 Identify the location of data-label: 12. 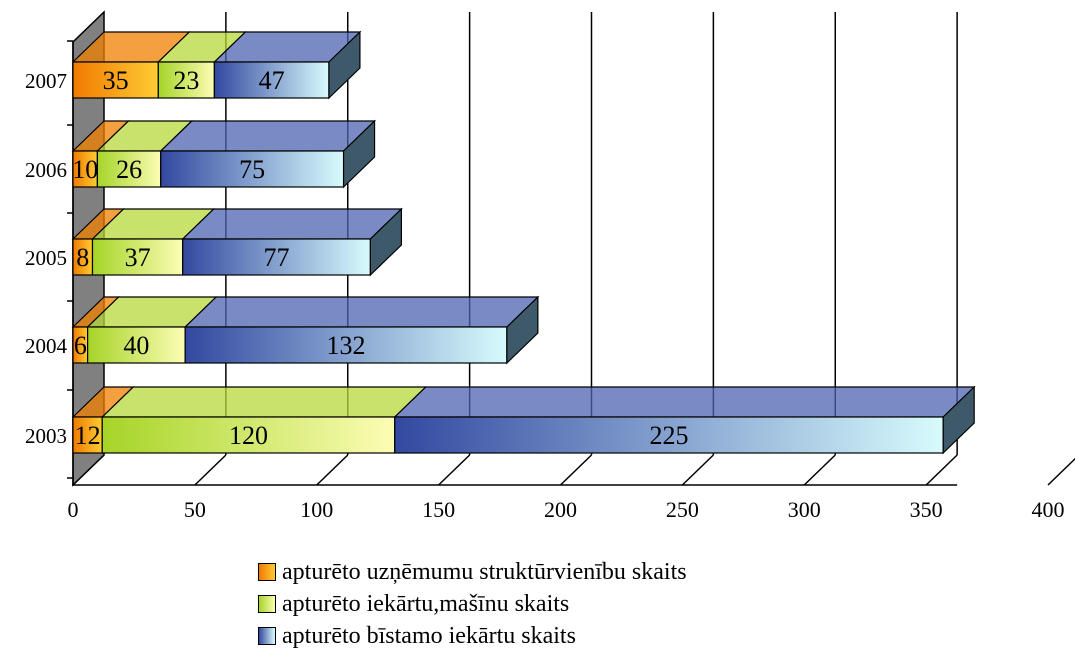
(88, 435).